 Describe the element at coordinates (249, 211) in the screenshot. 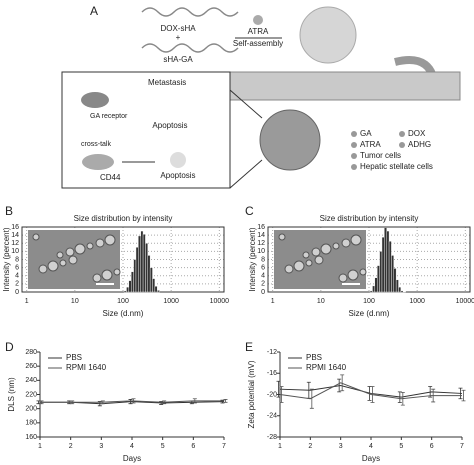

I see `panel-label: C` at that location.